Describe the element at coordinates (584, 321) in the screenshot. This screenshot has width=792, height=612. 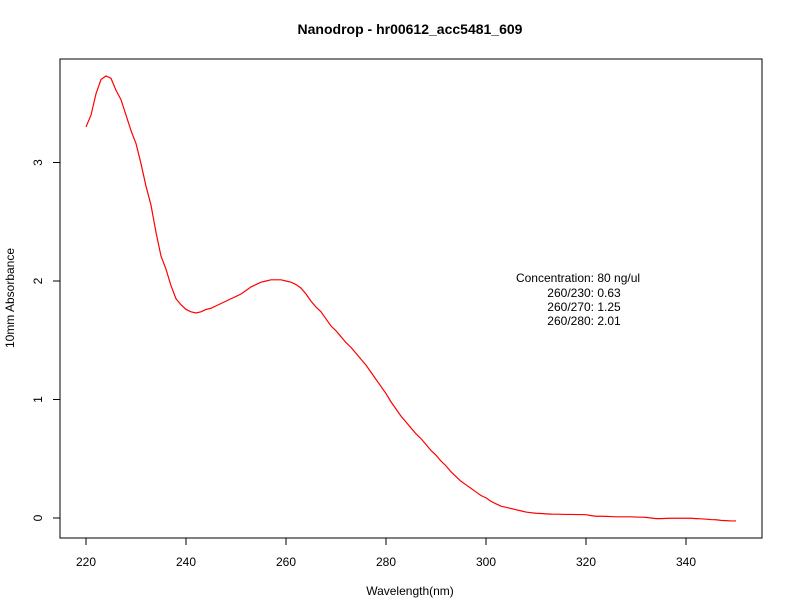
I see `annotation-ratio-260-280: 260/280: 2.01` at that location.